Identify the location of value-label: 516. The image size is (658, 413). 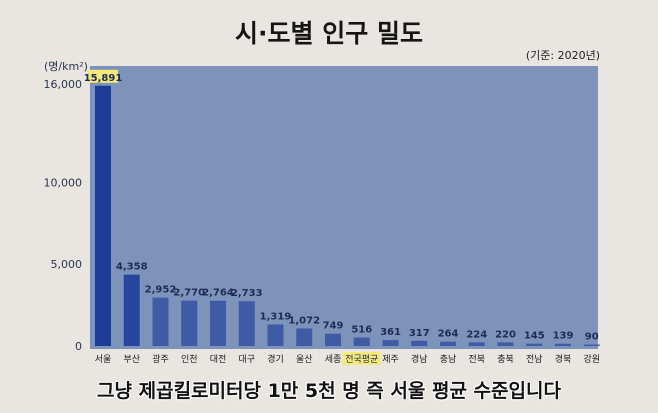
(361, 330).